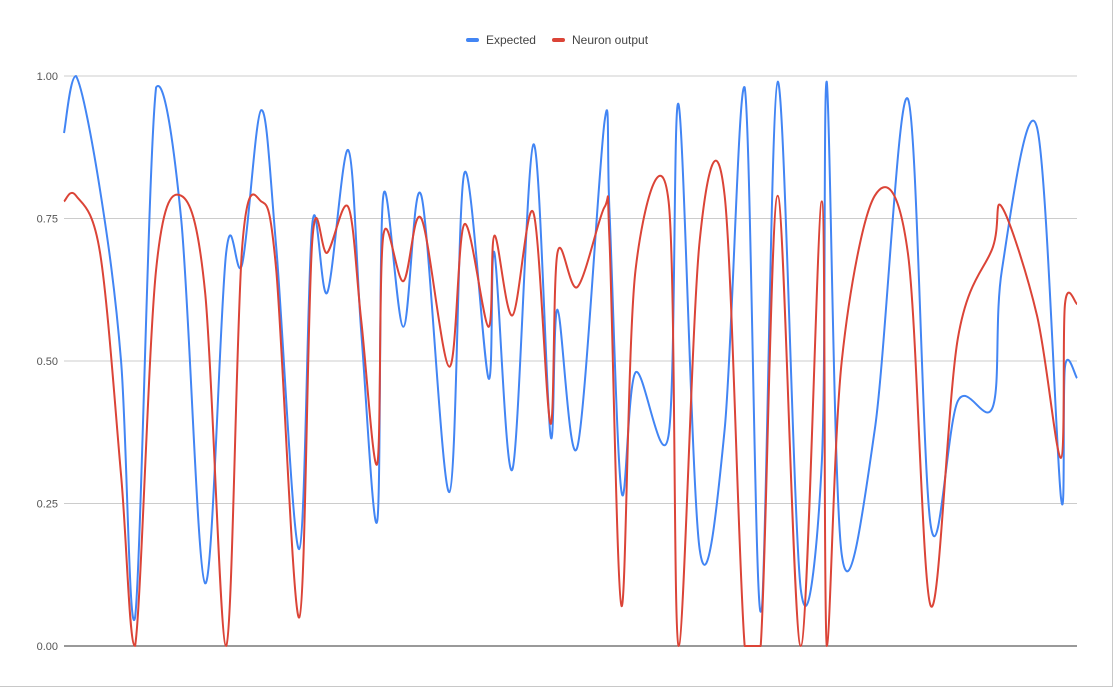  What do you see at coordinates (47, 362) in the screenshot?
I see `y-tick-label: 0.50` at bounding box center [47, 362].